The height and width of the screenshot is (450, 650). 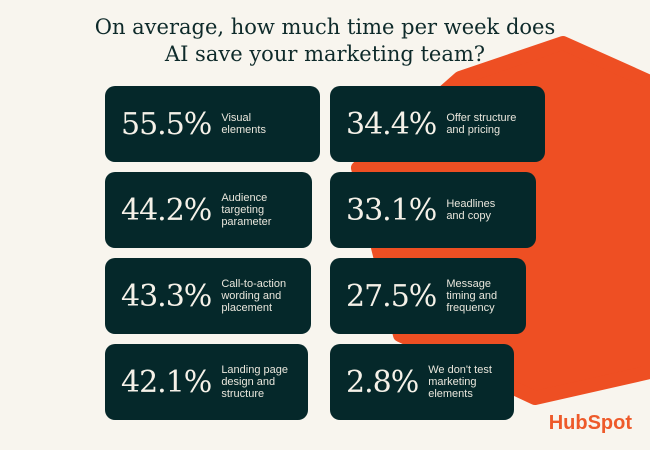 I want to click on stat-label-line: timing and, so click(x=472, y=296).